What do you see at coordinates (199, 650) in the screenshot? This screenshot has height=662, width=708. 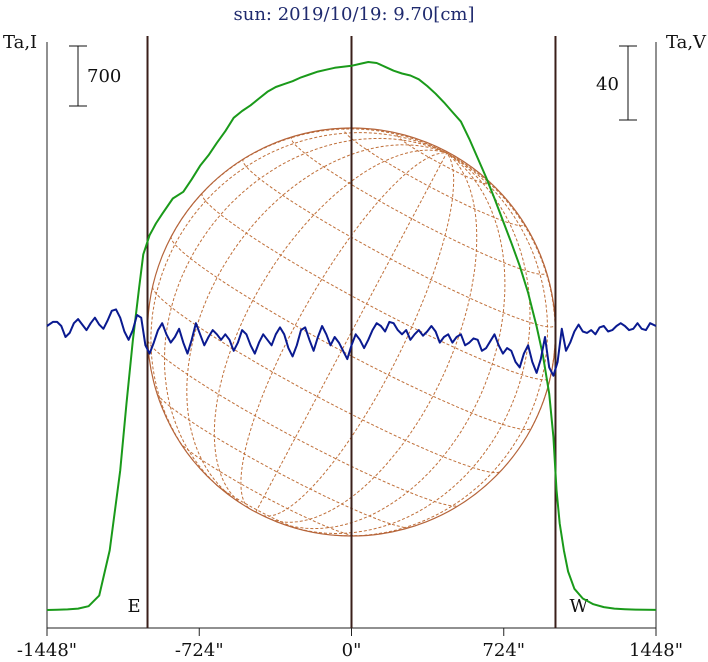 I see `x-tick-label: -724"` at bounding box center [199, 650].